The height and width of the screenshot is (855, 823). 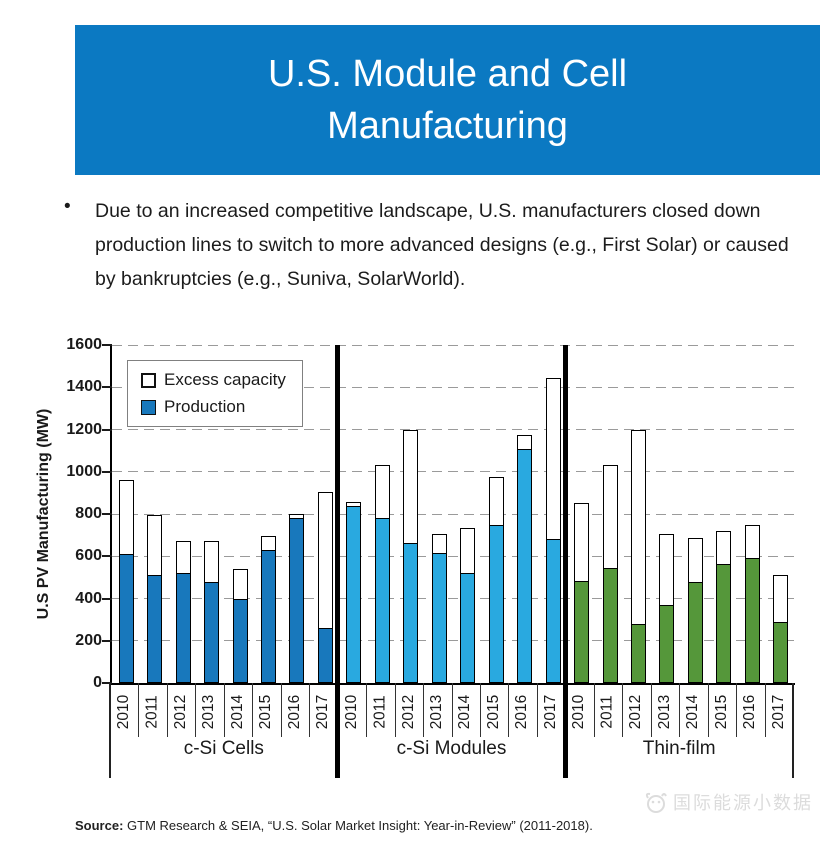 I want to click on bar-production-Thin-film-2016, so click(x=752, y=620).